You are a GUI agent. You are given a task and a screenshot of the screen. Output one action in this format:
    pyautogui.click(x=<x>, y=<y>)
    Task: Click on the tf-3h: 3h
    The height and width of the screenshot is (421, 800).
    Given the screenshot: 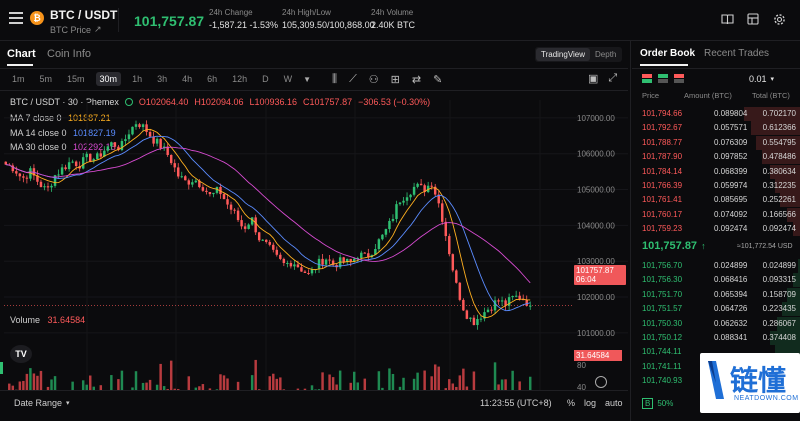 What is the action you would take?
    pyautogui.click(x=162, y=79)
    